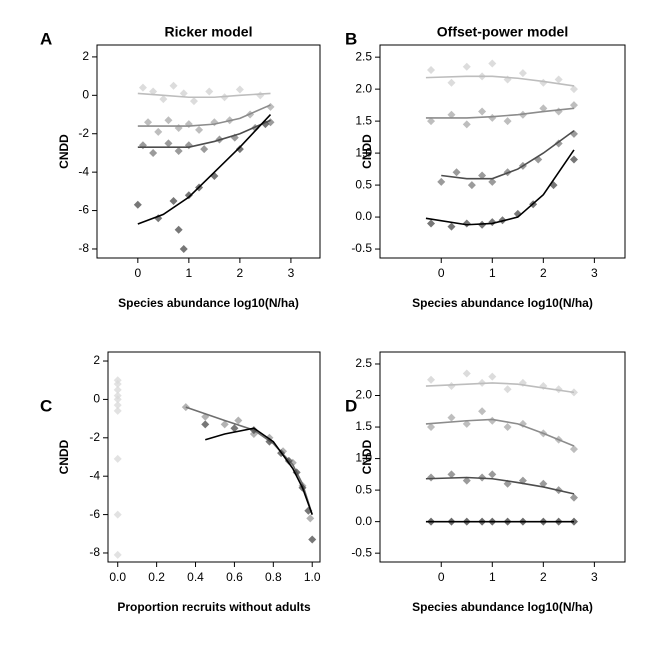  Describe the element at coordinates (156, 577) in the screenshot. I see `x-tick-label: 0.2` at that location.